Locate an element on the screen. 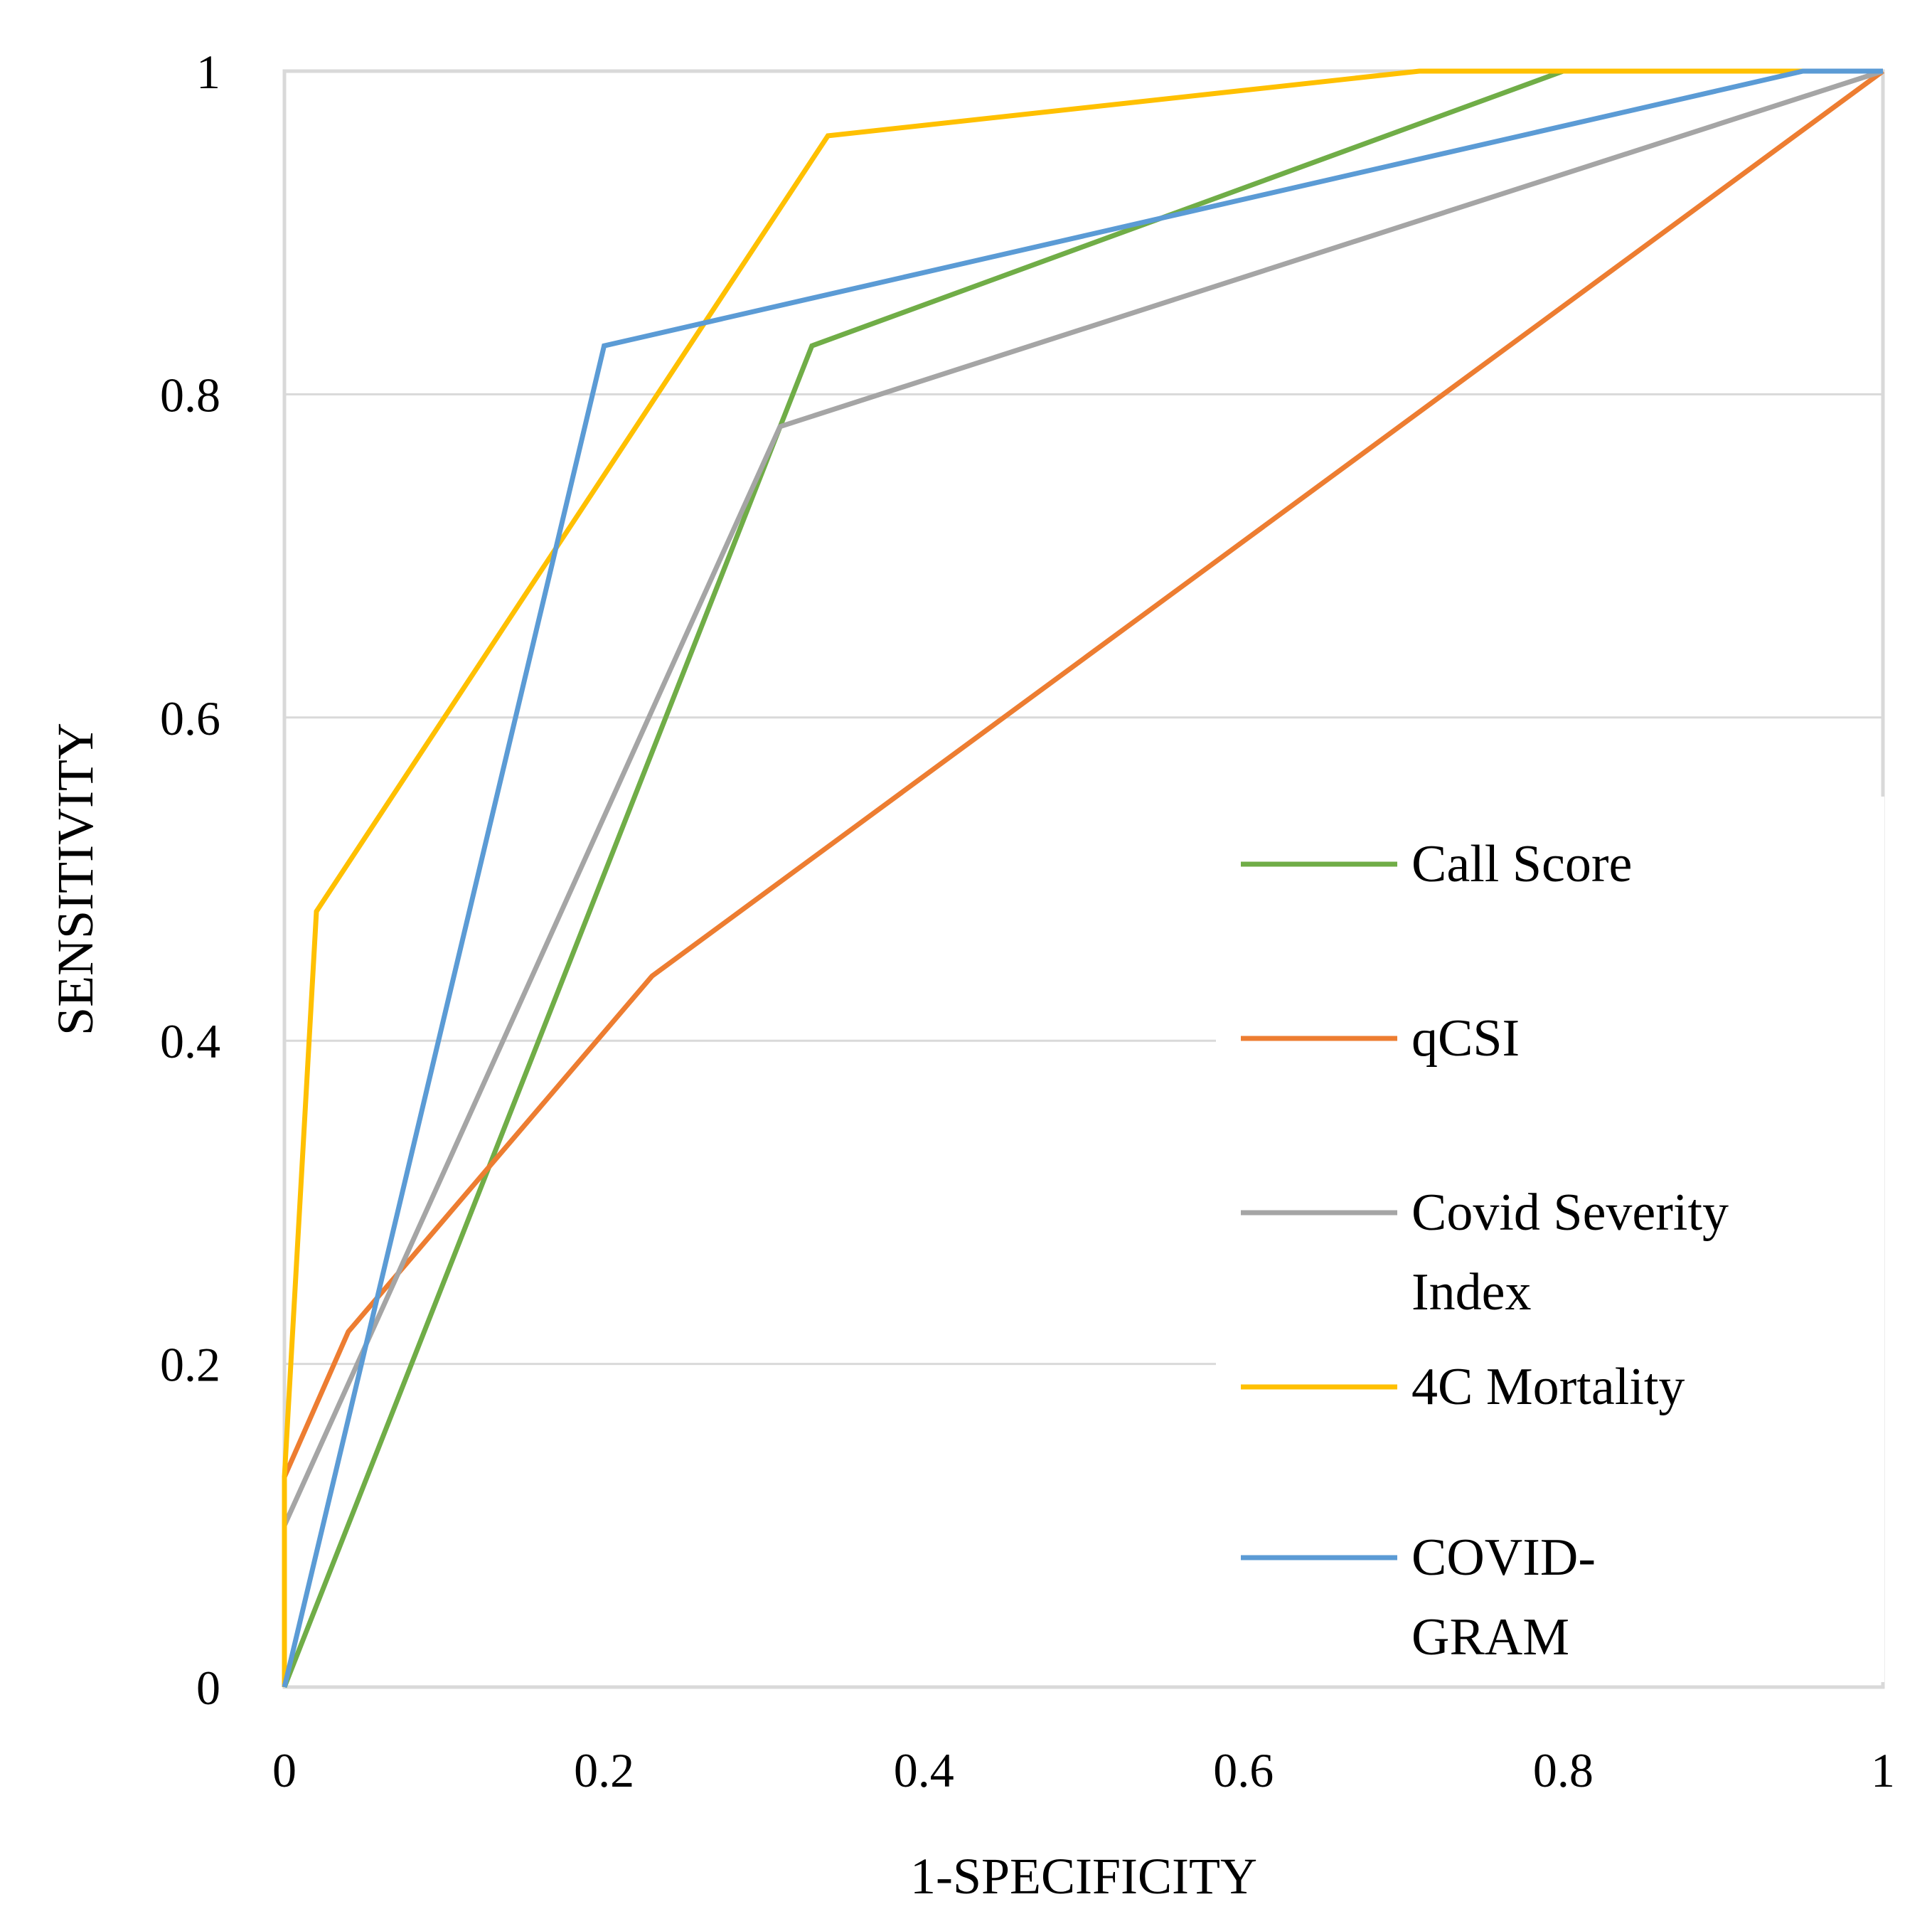 The image size is (1932, 1909). legend-label: qCSI is located at coordinates (1466, 1038).